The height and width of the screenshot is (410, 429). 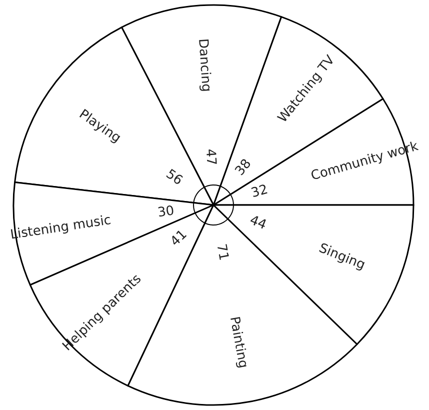 What do you see at coordinates (222, 252) in the screenshot?
I see `data-label: 71` at bounding box center [222, 252].